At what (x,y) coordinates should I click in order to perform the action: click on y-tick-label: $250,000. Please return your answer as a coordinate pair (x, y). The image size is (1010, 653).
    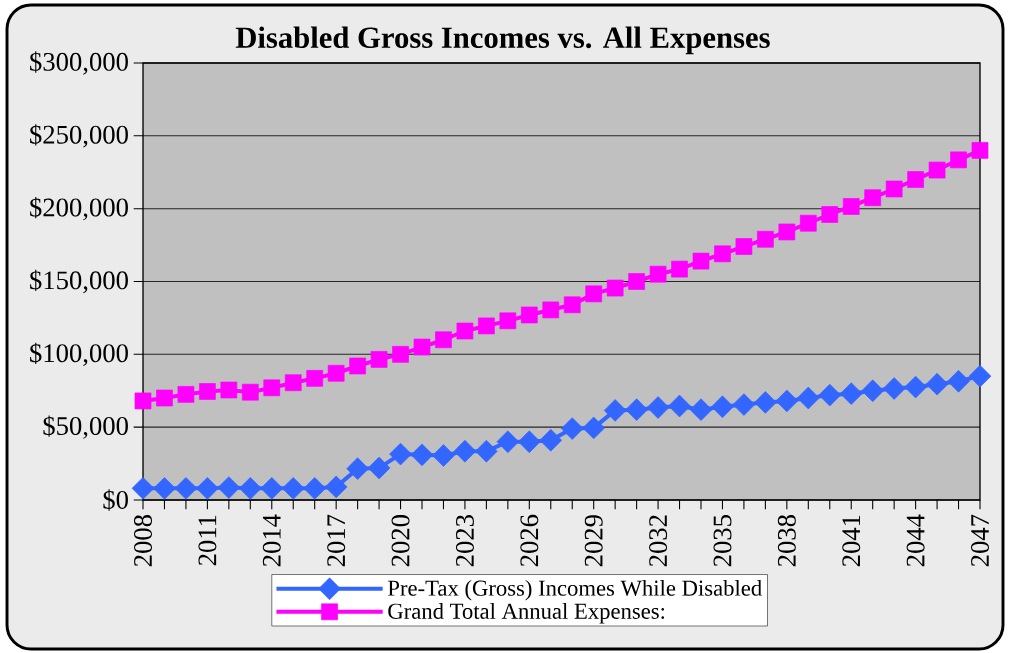
    Looking at the image, I should click on (79, 136).